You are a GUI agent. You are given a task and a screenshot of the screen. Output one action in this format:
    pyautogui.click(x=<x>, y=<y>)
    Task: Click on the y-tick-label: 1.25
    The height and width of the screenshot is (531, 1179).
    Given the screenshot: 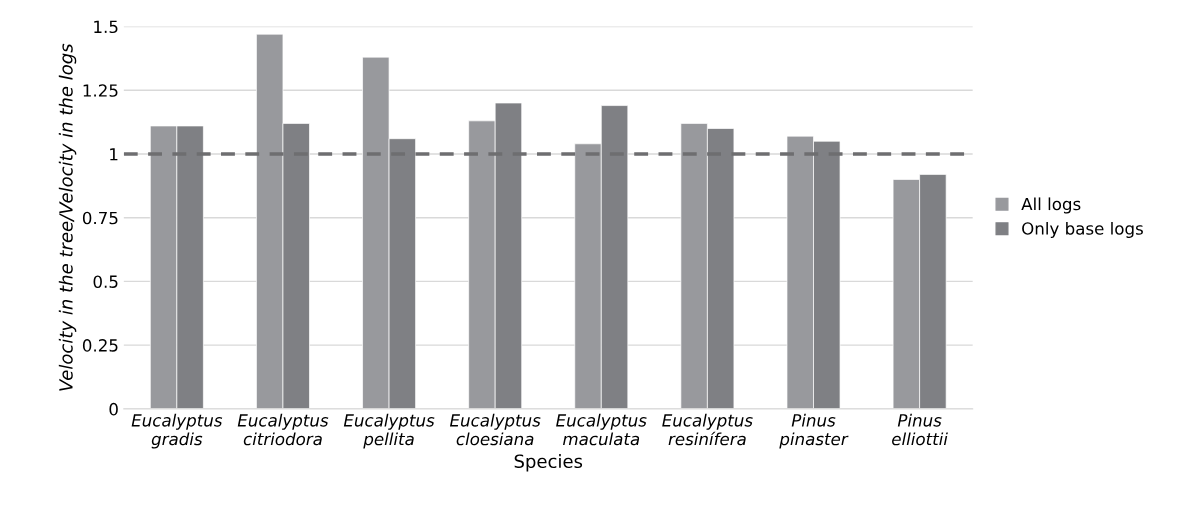 What is the action you would take?
    pyautogui.click(x=100, y=90)
    